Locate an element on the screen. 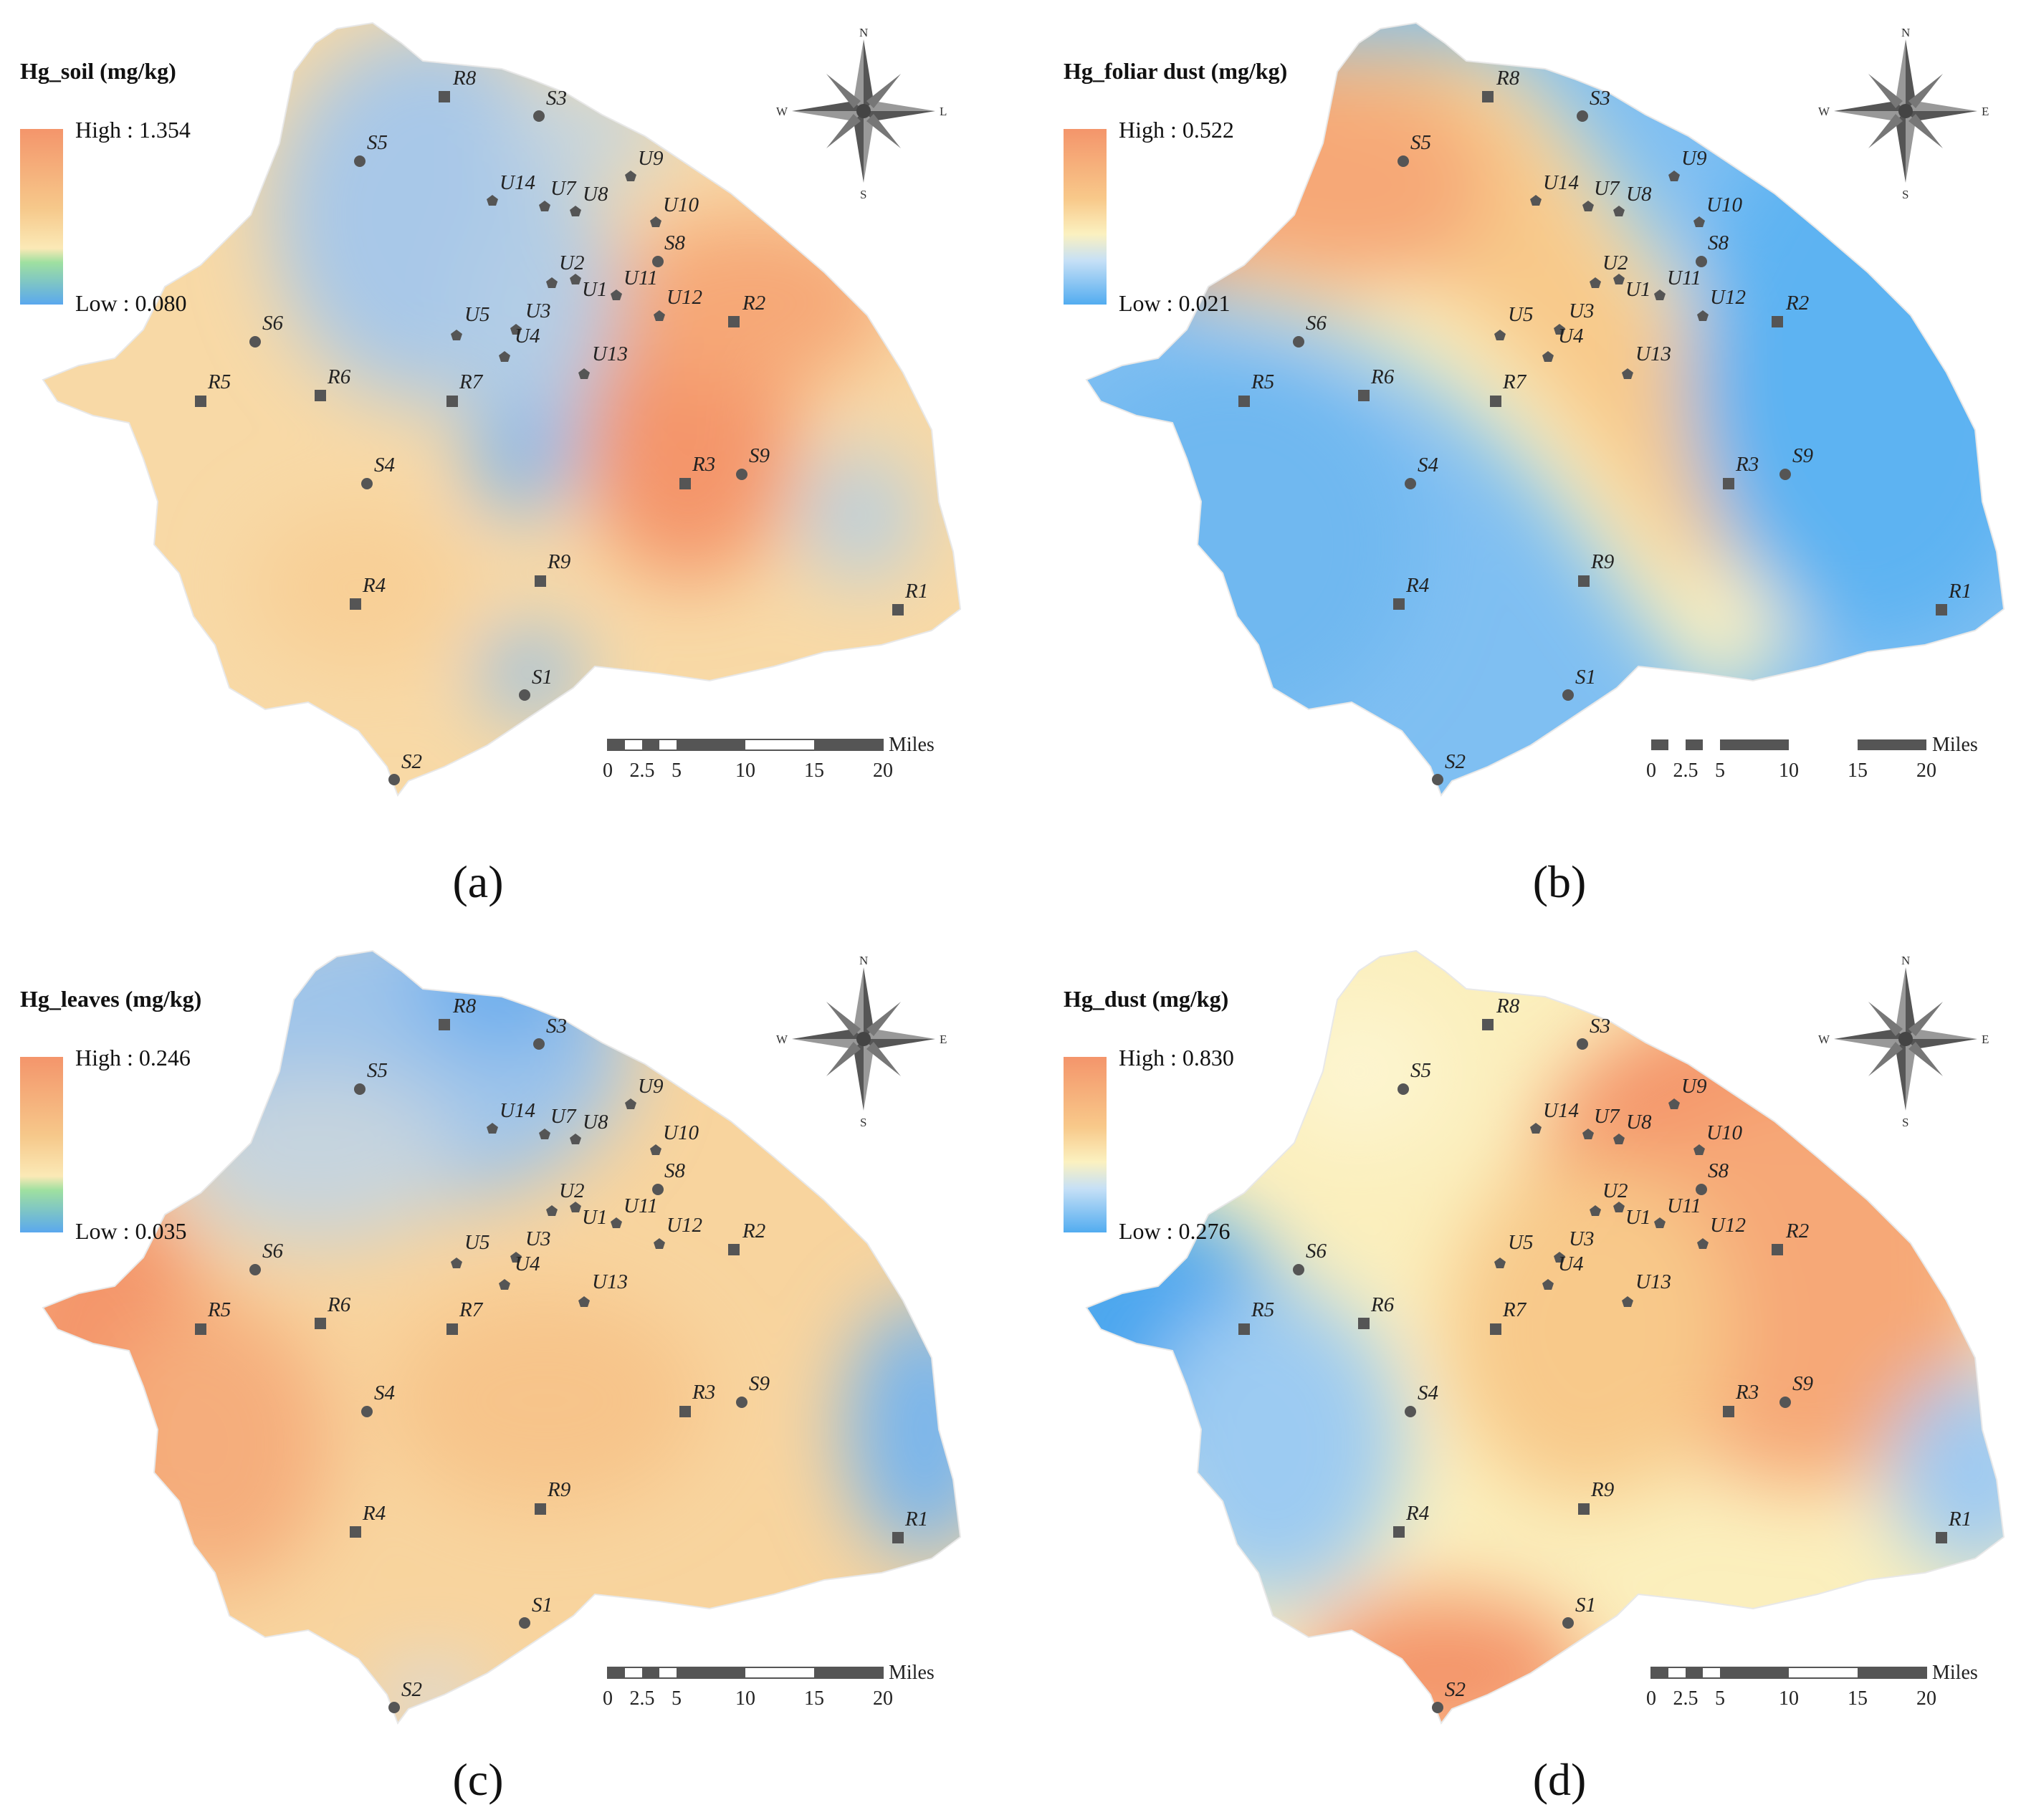 The height and width of the screenshot is (1820, 2021). site-label-s2: S2 is located at coordinates (1455, 1689).